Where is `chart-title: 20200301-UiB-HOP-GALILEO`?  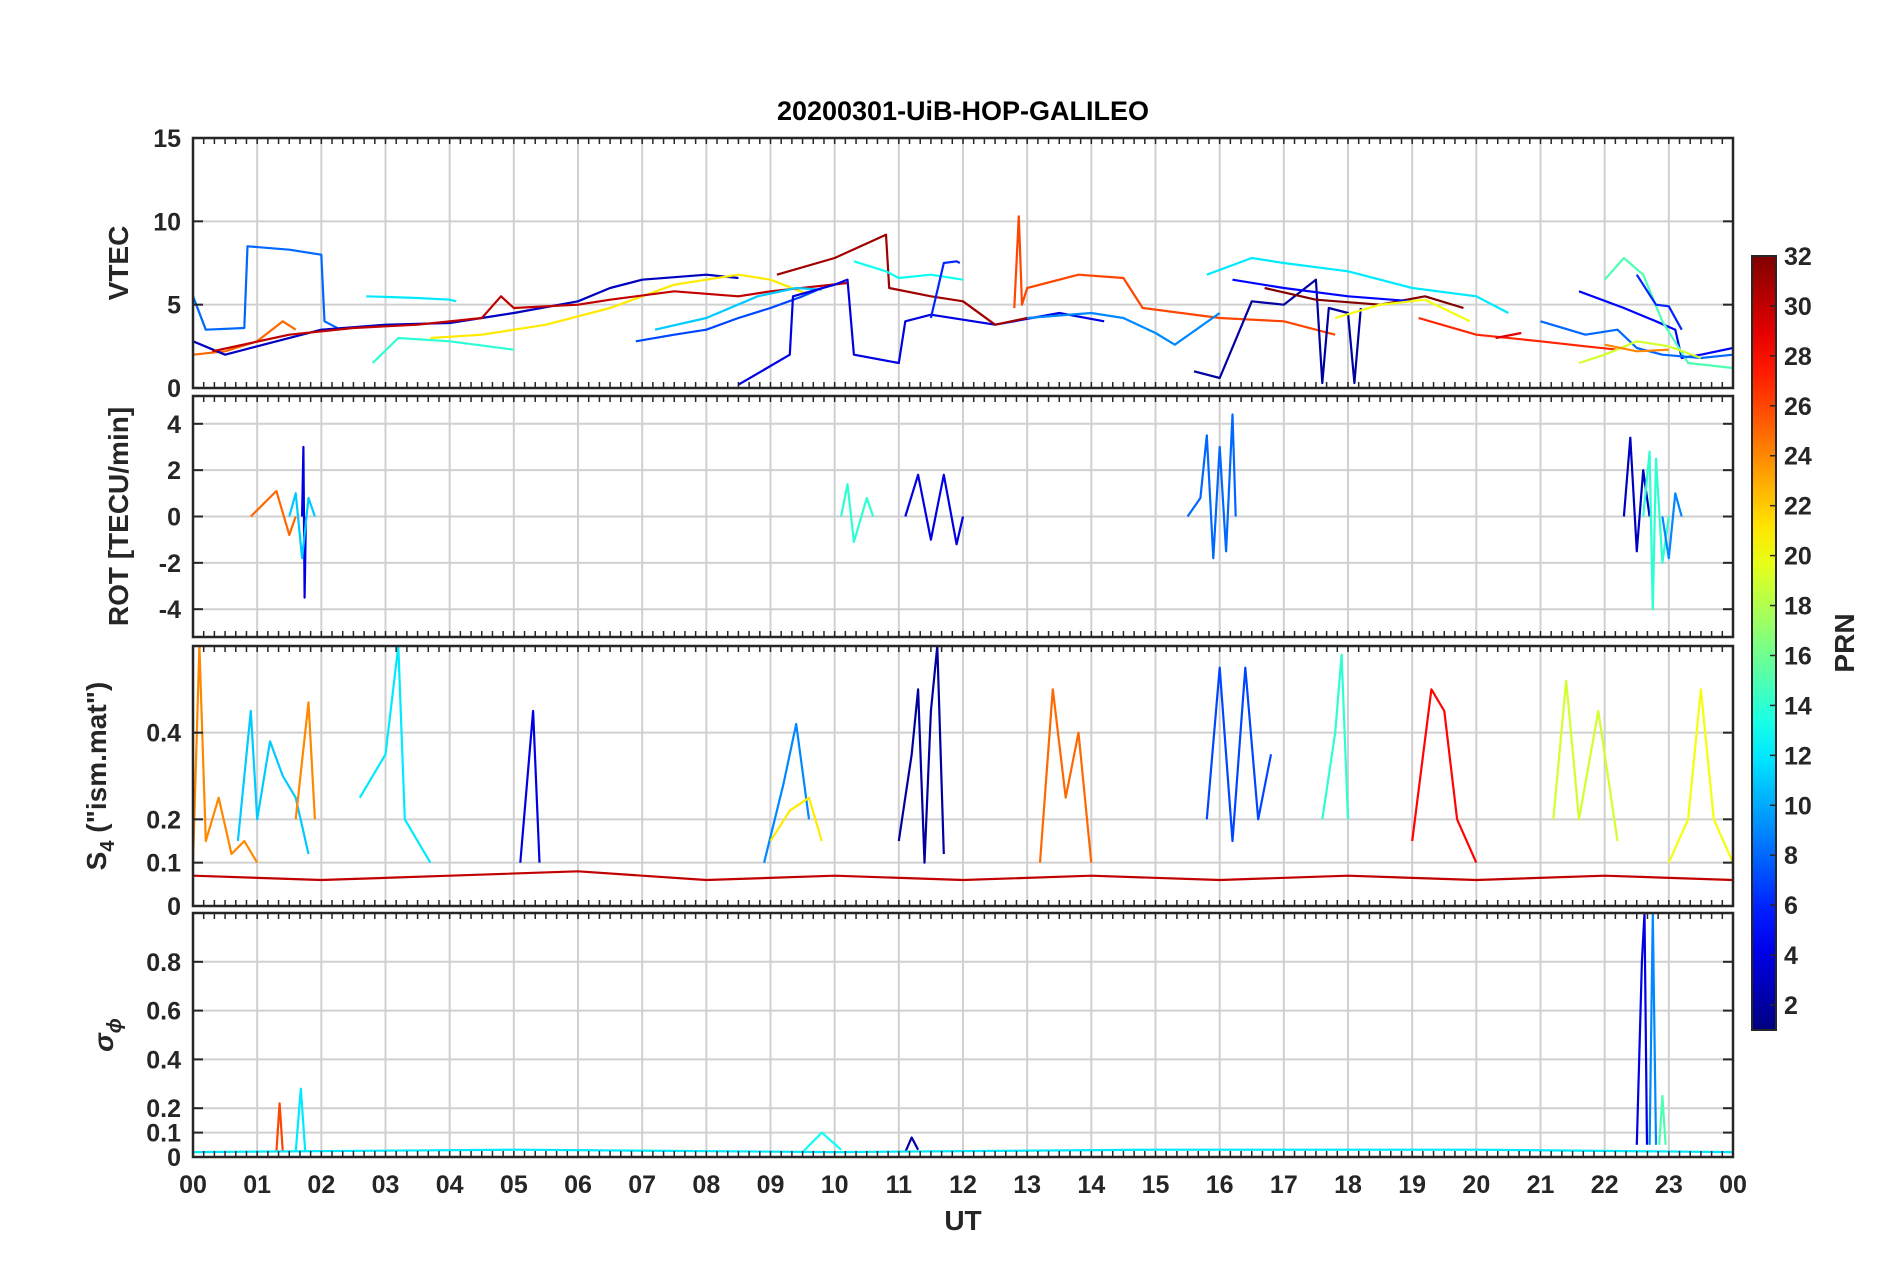 chart-title: 20200301-UiB-HOP-GALILEO is located at coordinates (963, 111).